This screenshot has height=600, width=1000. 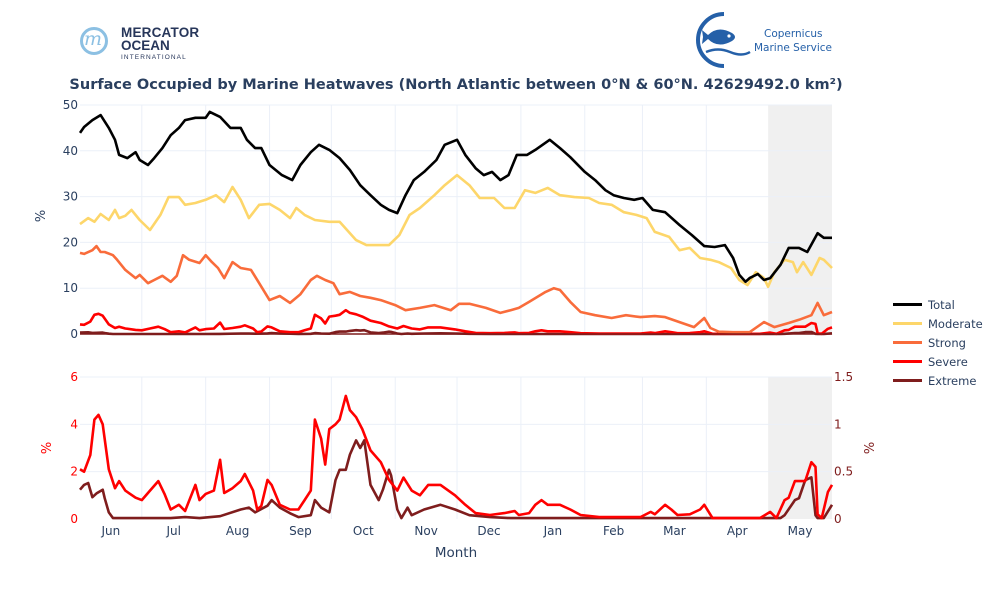 What do you see at coordinates (456, 289) in the screenshot?
I see `top-line-strong` at bounding box center [456, 289].